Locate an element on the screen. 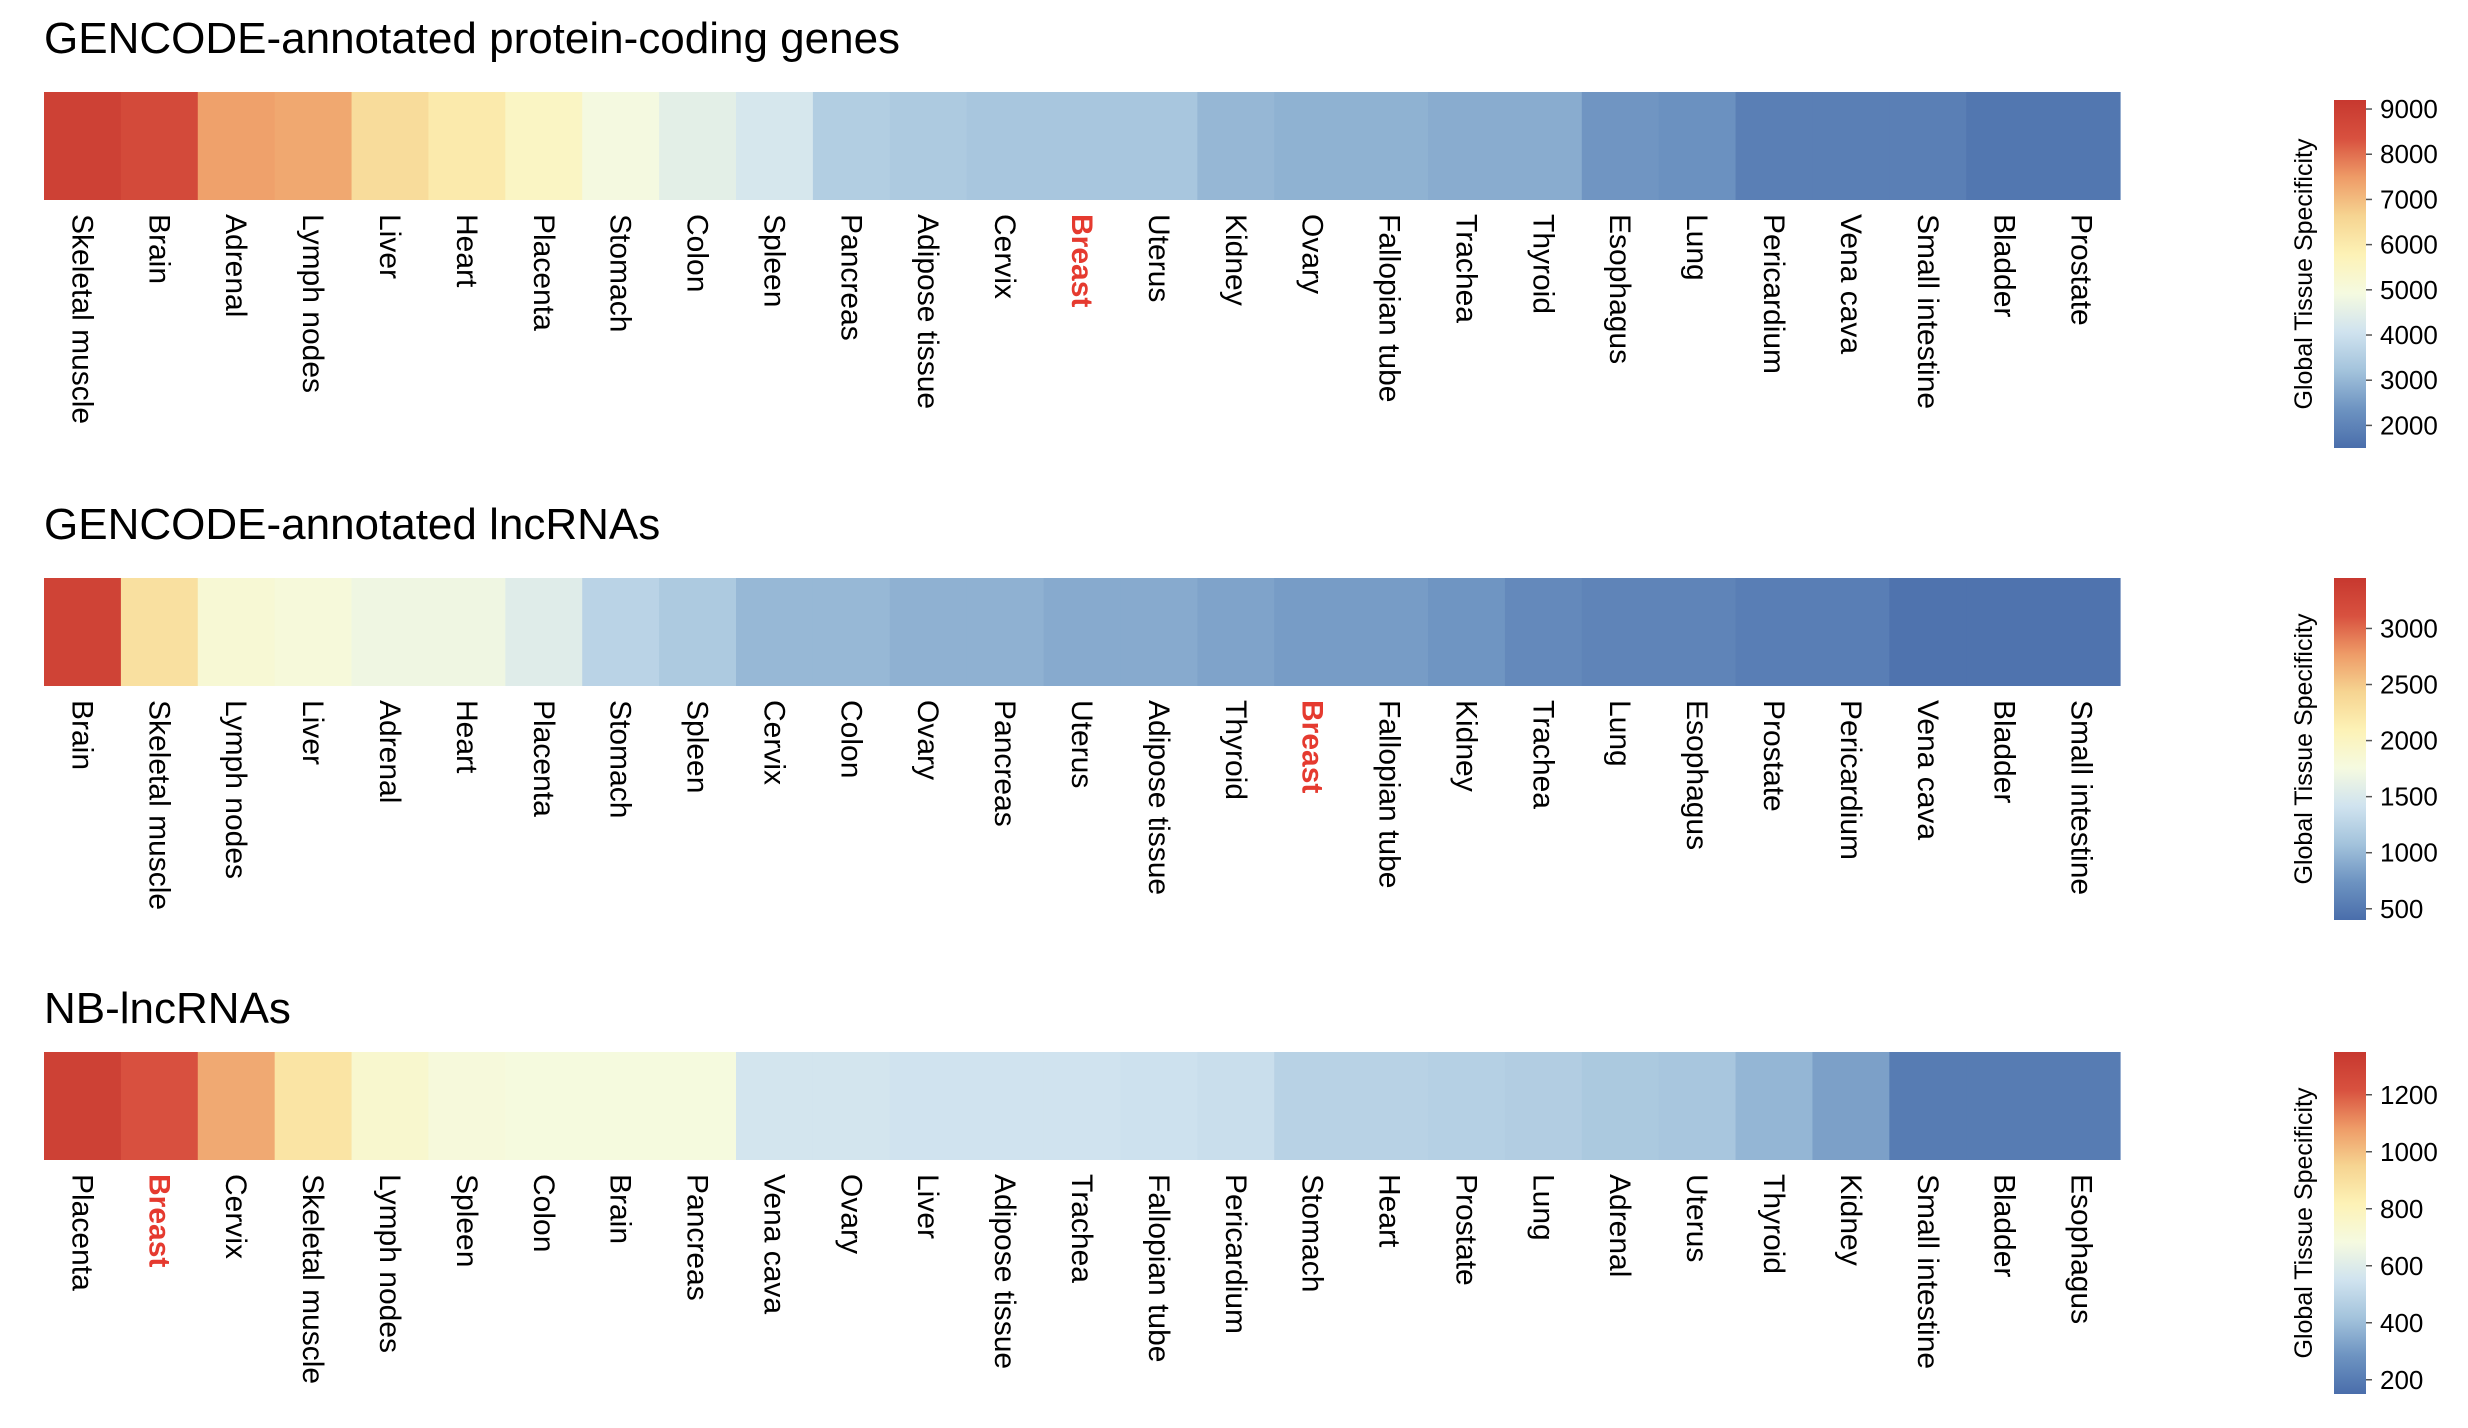 The height and width of the screenshot is (1428, 2468). category-tick-label: Skeletal muscle is located at coordinates (81, 319).